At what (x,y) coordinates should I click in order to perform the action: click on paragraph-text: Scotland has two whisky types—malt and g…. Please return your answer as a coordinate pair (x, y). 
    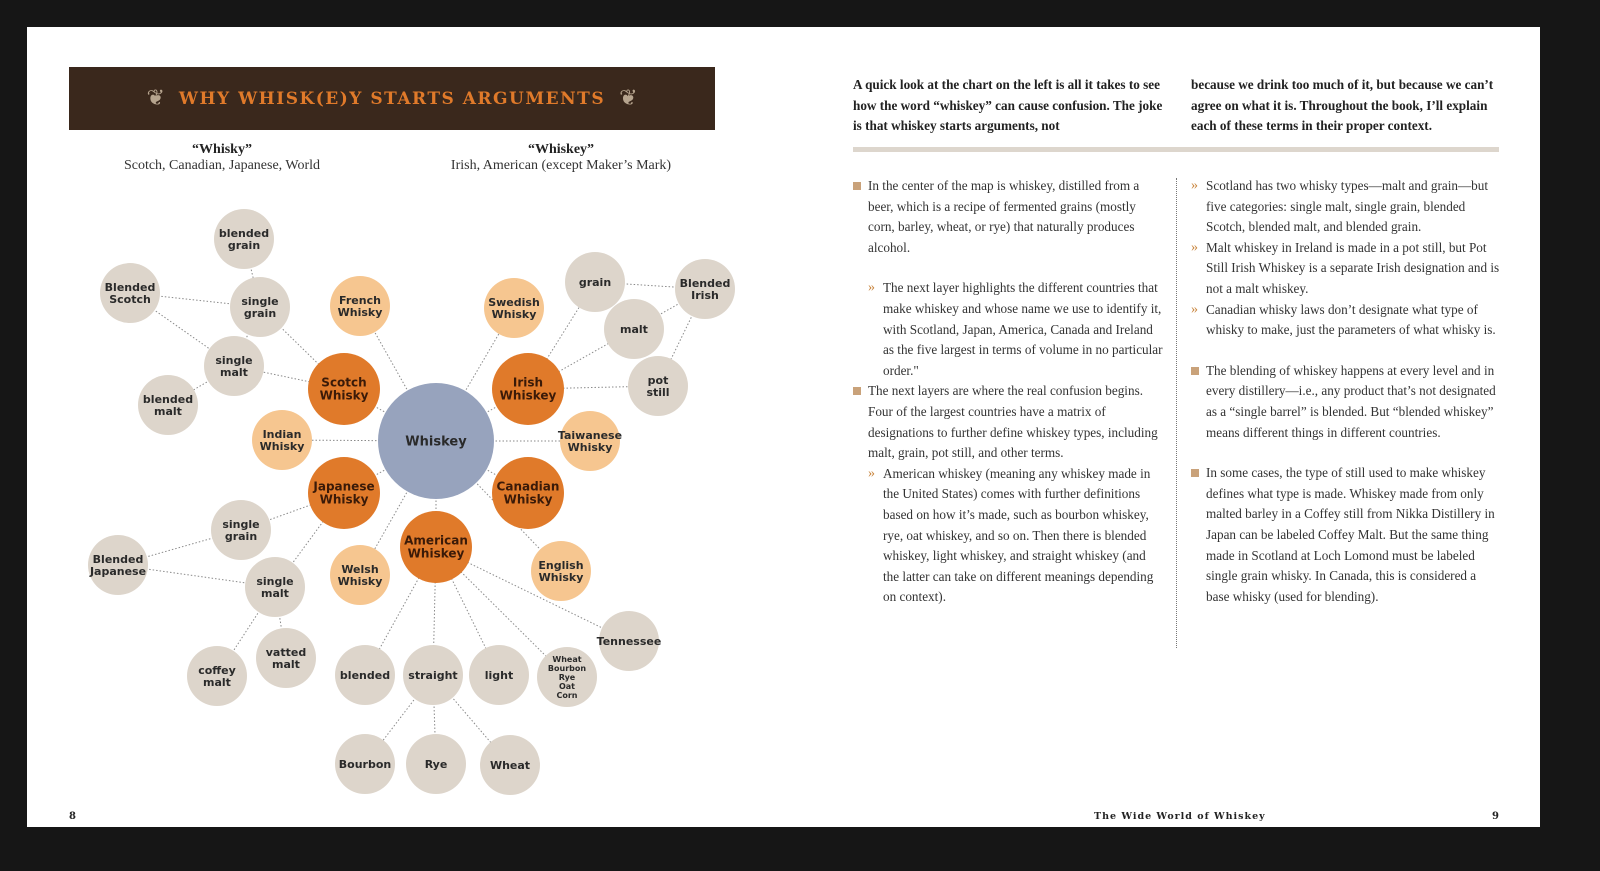
    Looking at the image, I should click on (1347, 206).